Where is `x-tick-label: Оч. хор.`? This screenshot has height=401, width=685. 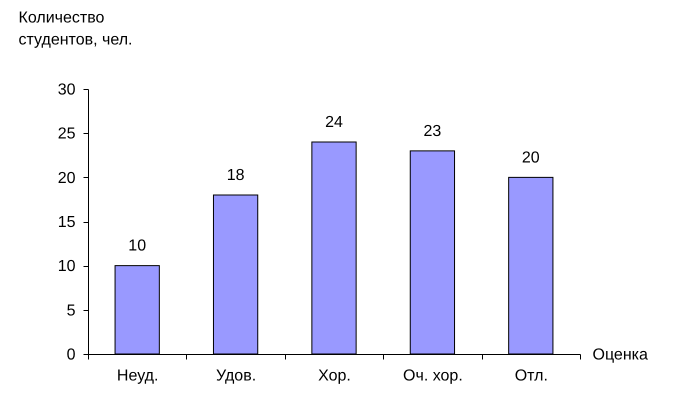
x-tick-label: Оч. хор. is located at coordinates (433, 376).